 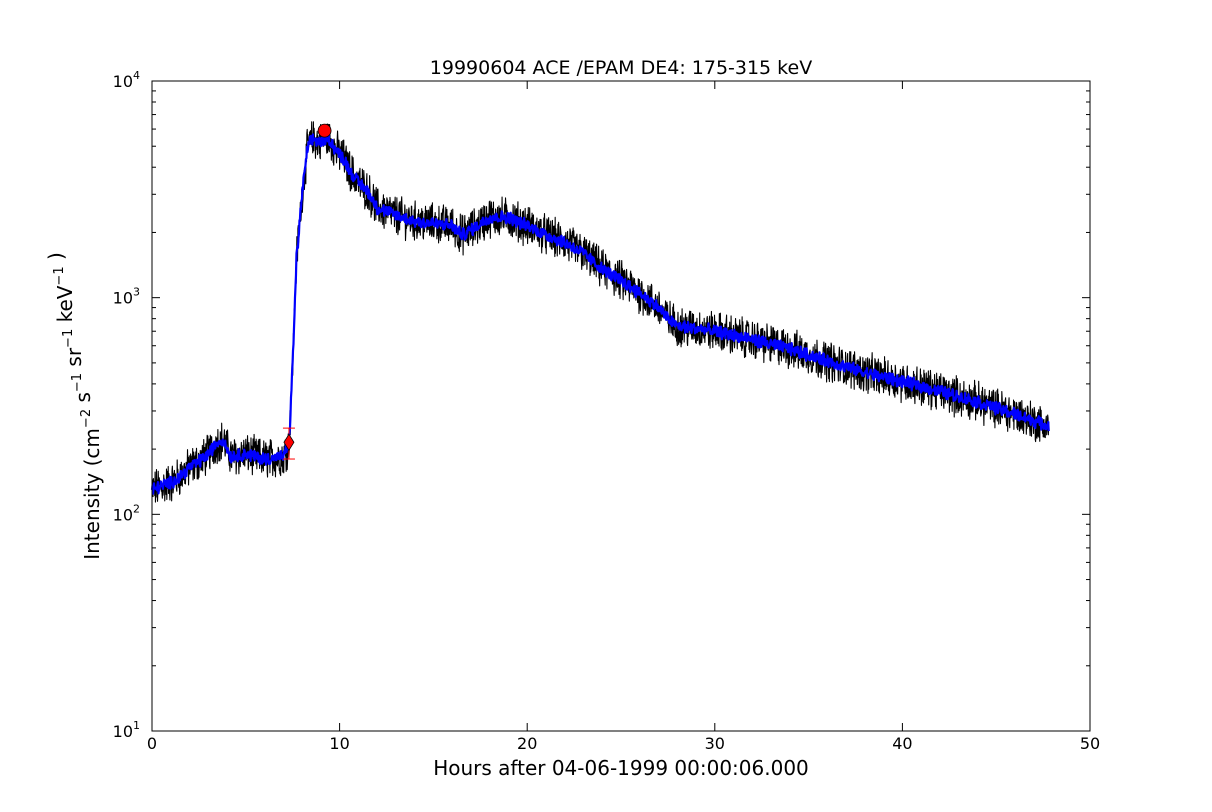 I want to click on y-tick-label: 10¹, so click(x=126, y=730).